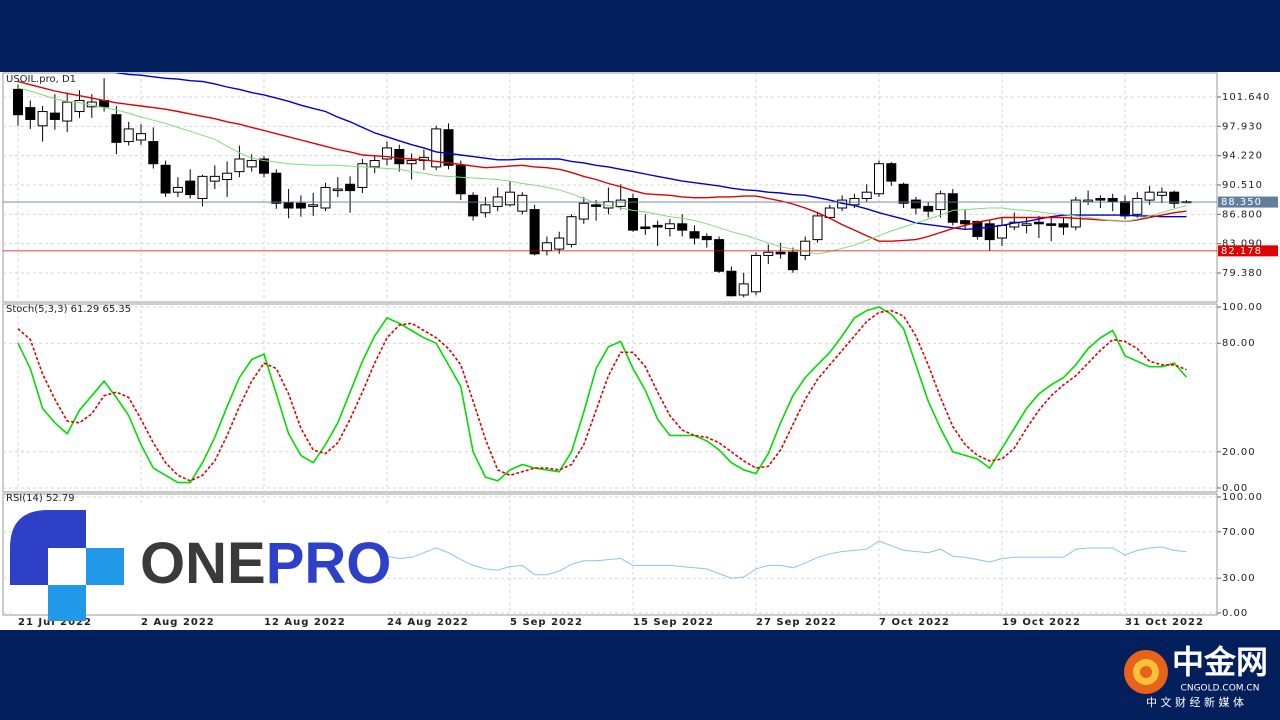  Describe the element at coordinates (1246, 97) in the screenshot. I see `y-tick-label: 101.640` at that location.